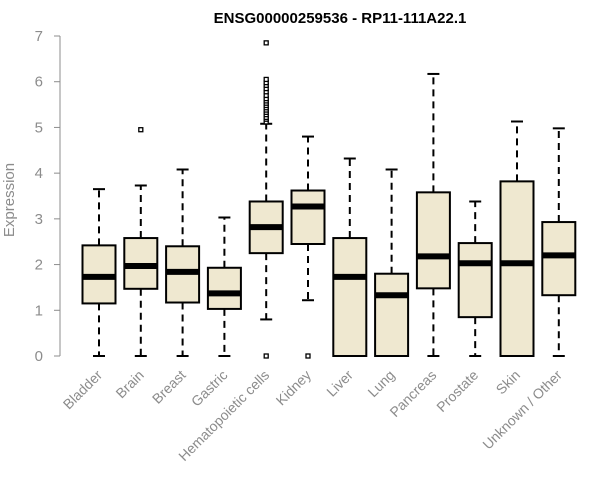  Describe the element at coordinates (129, 384) in the screenshot. I see `x-category-label-1: Brain` at that location.